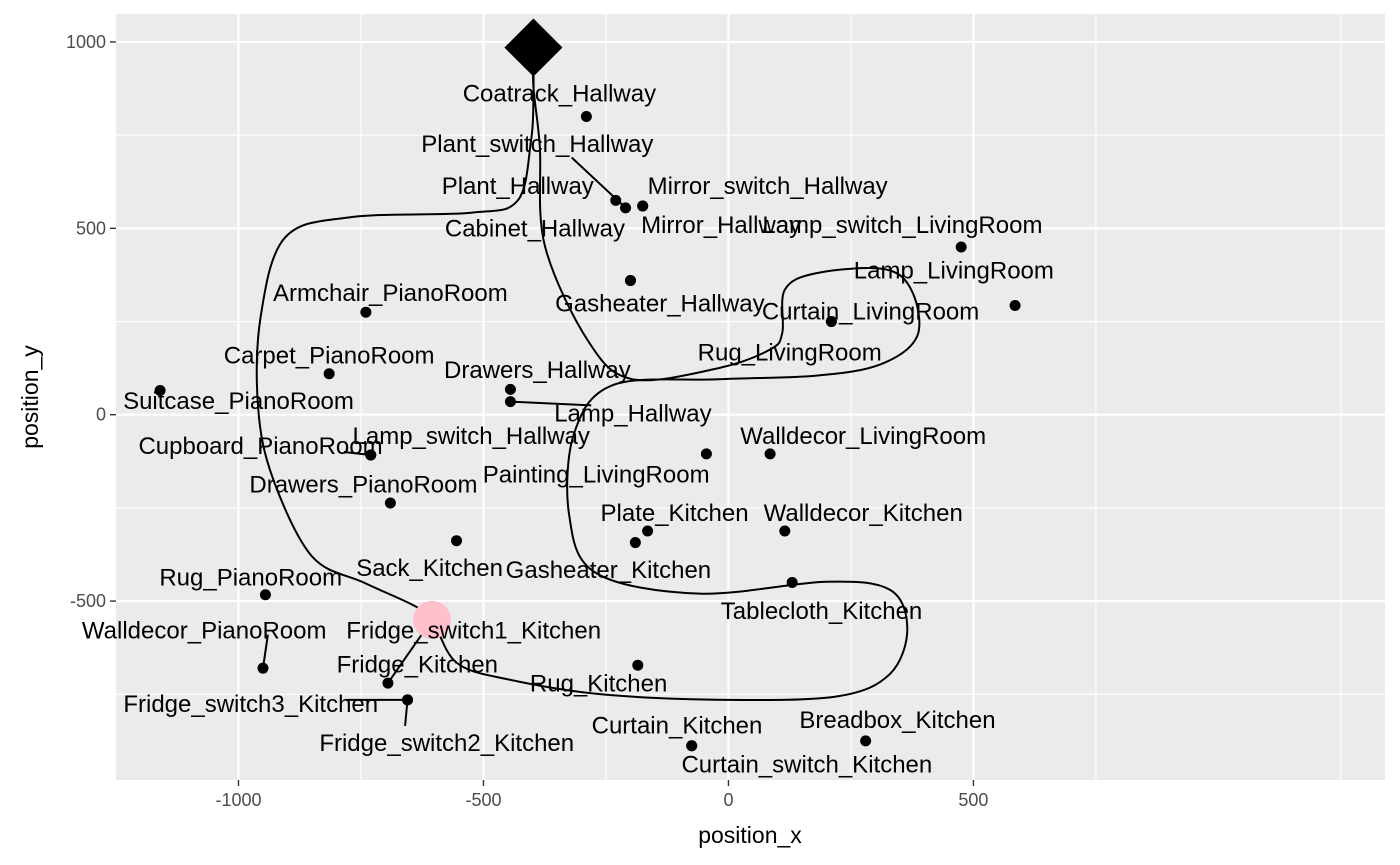  What do you see at coordinates (601, 795) in the screenshot?
I see `x-axis: -1000 -500 0 500` at bounding box center [601, 795].